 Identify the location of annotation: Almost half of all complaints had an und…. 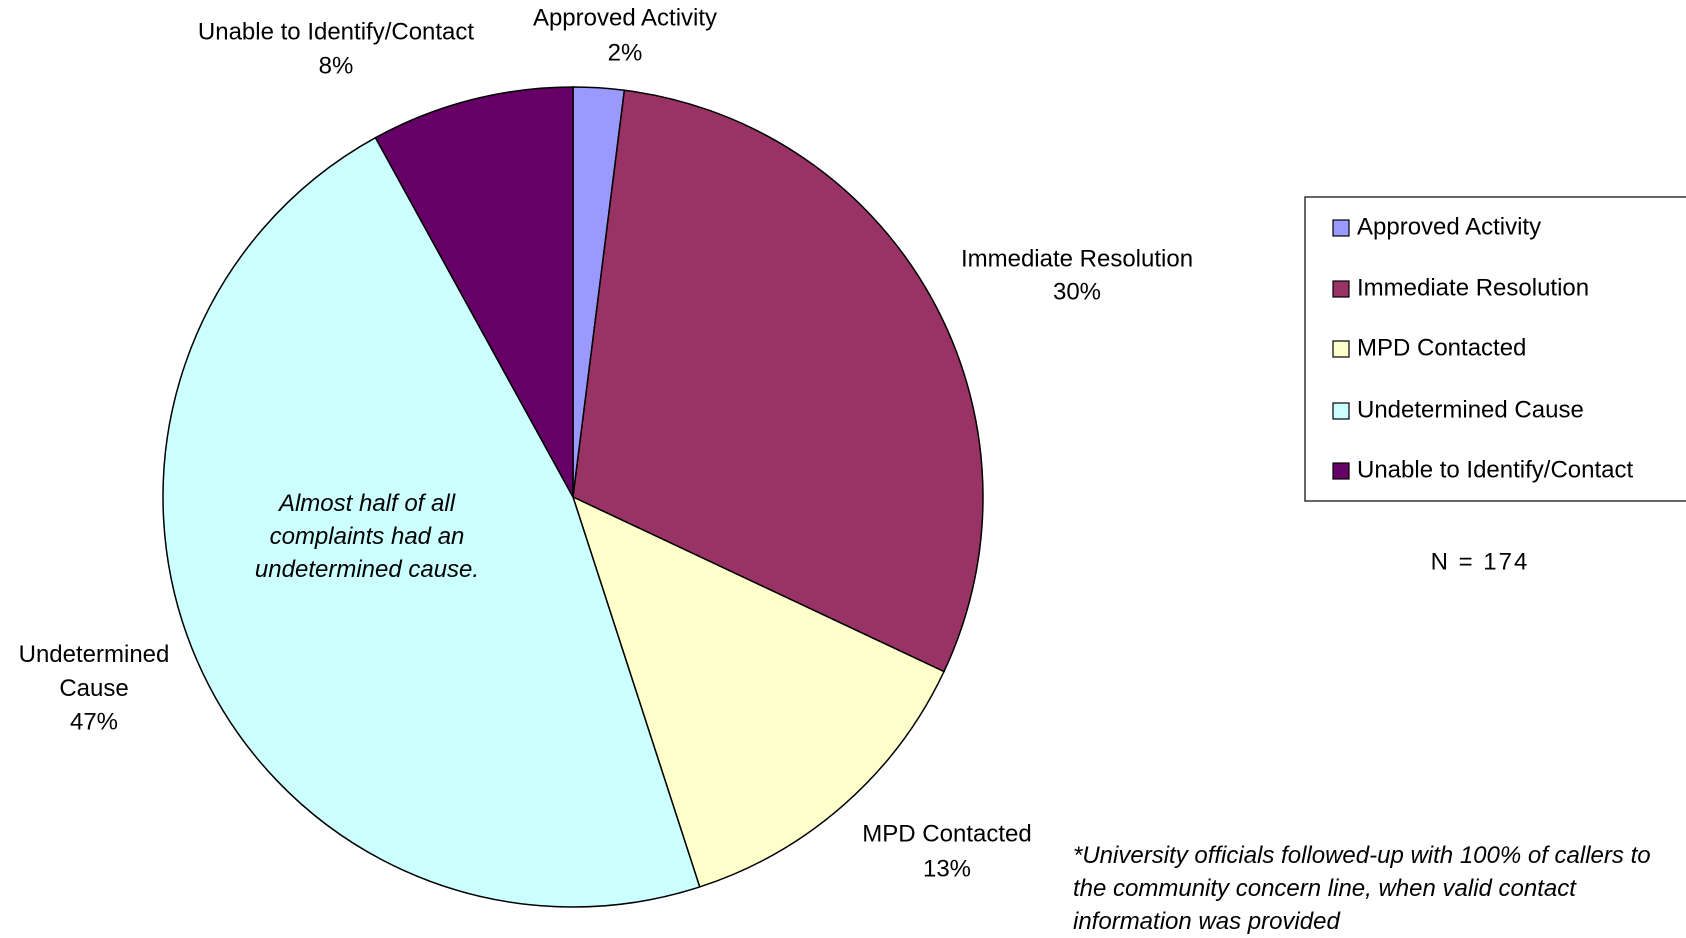
(367, 536).